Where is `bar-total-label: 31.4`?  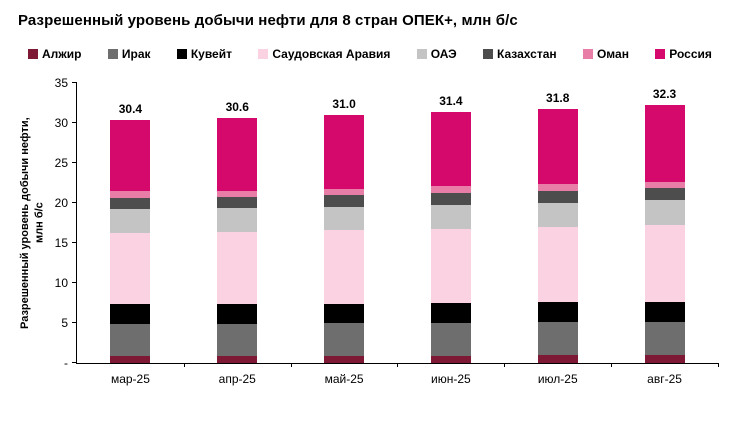 bar-total-label: 31.4 is located at coordinates (451, 100).